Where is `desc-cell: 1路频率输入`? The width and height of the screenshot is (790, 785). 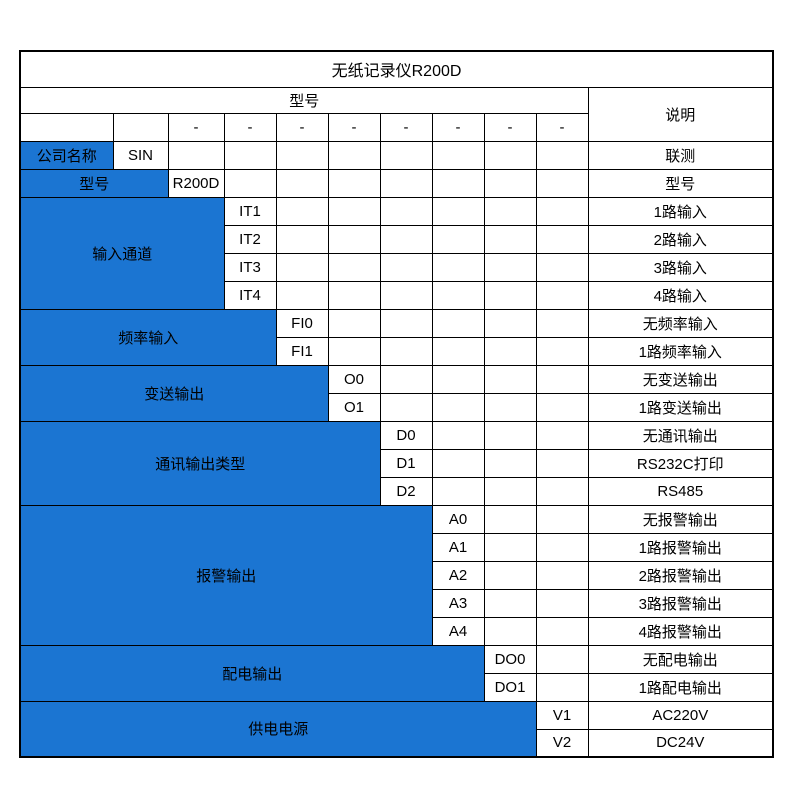
desc-cell: 1路频率输入 is located at coordinates (680, 351).